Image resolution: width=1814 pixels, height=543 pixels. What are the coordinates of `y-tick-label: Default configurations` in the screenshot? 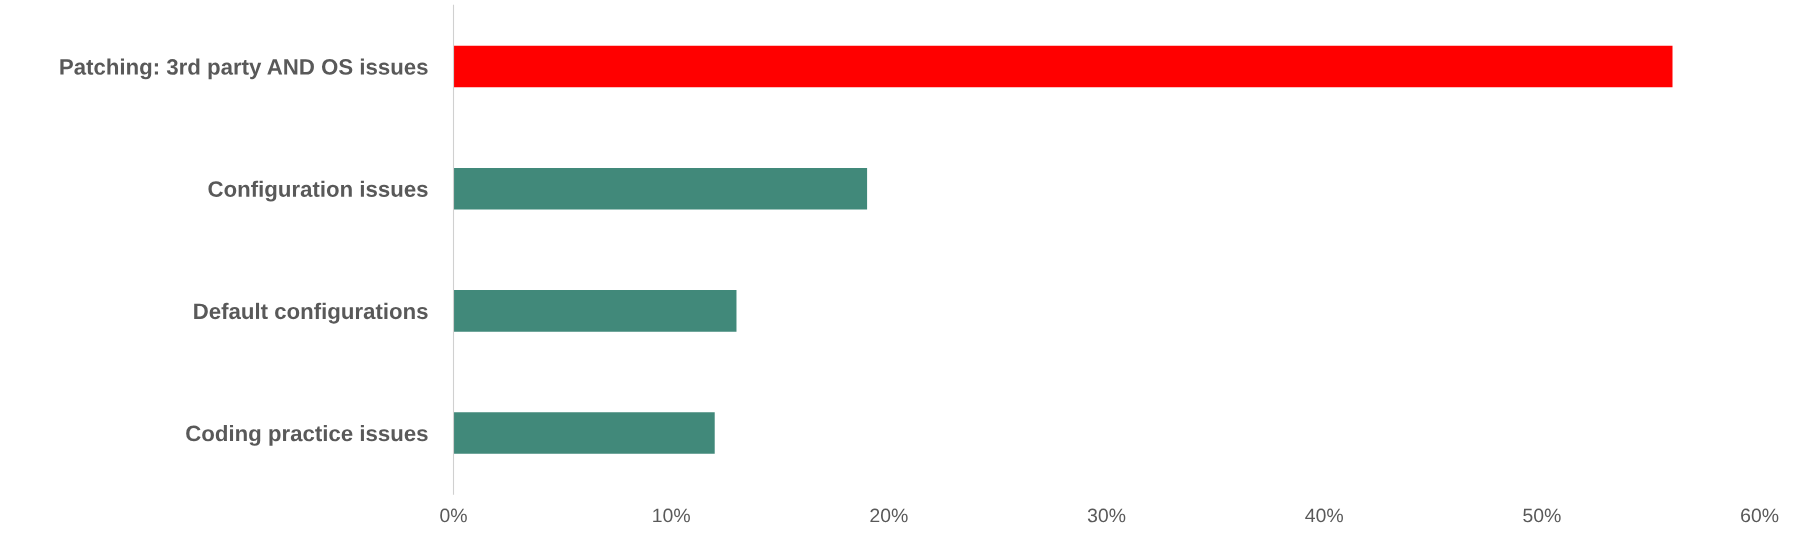 It's located at (311, 313).